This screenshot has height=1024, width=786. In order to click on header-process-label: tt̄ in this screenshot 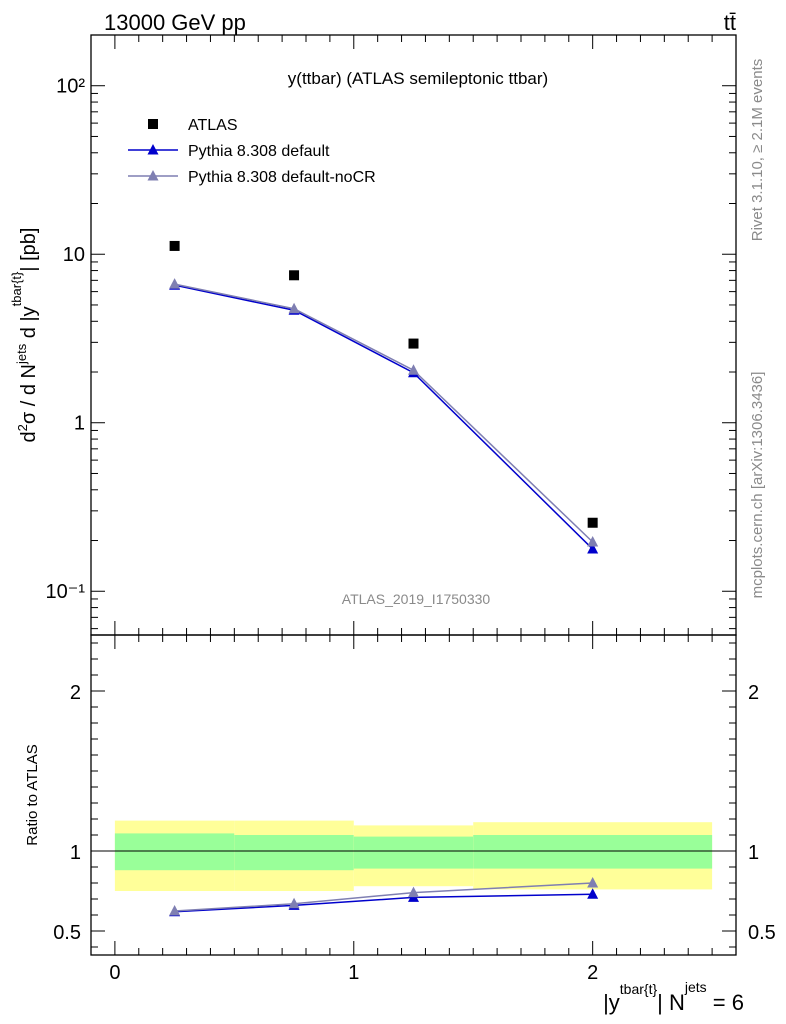, I will do `click(730, 22)`.